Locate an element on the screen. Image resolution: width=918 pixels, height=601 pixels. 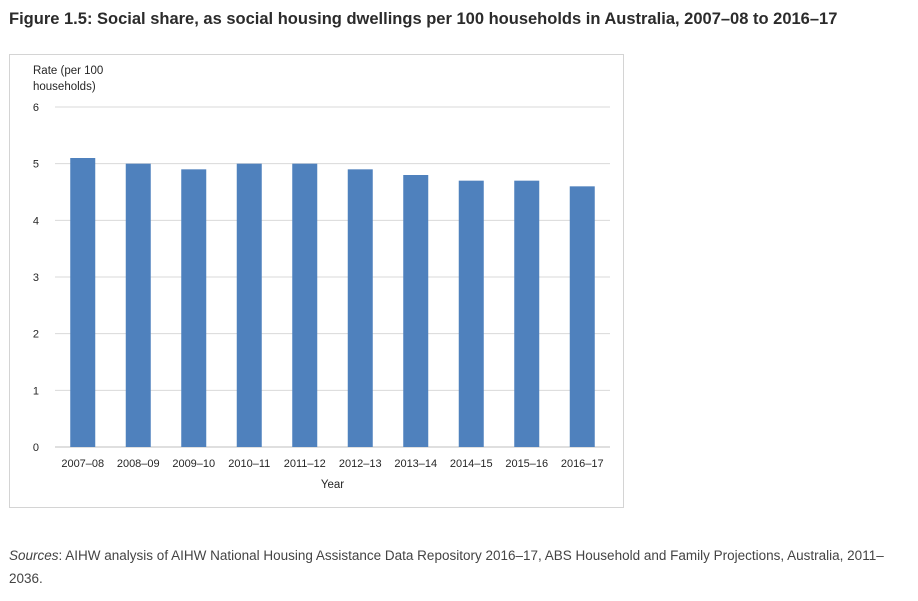
y-tick-label: 4 is located at coordinates (36, 221).